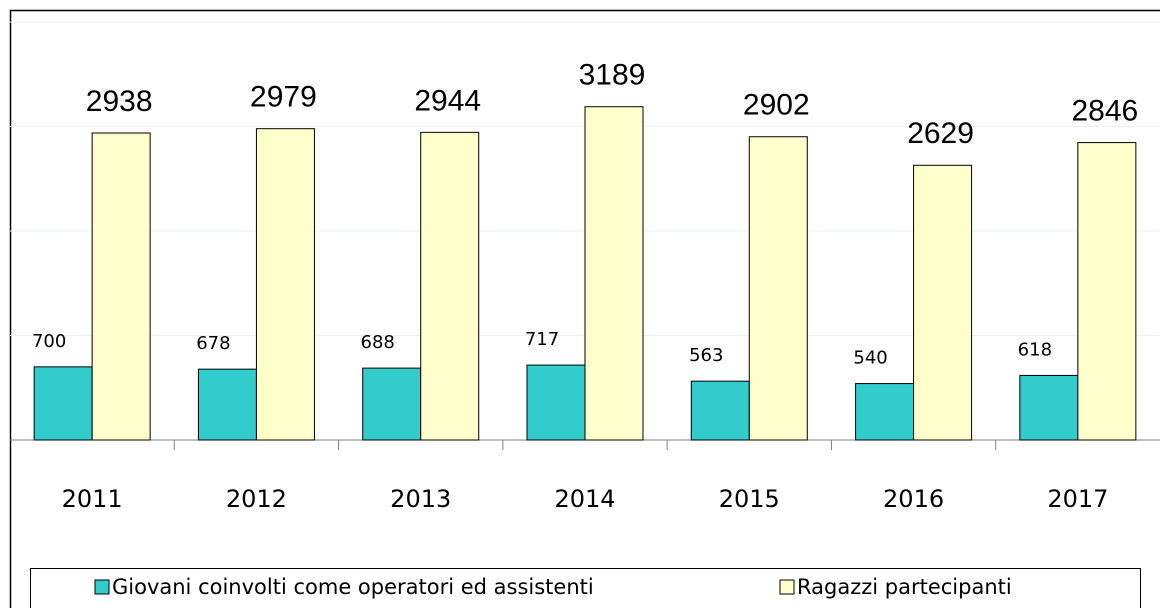 The height and width of the screenshot is (608, 1160). What do you see at coordinates (1104, 111) in the screenshot?
I see `value-label: 2846` at bounding box center [1104, 111].